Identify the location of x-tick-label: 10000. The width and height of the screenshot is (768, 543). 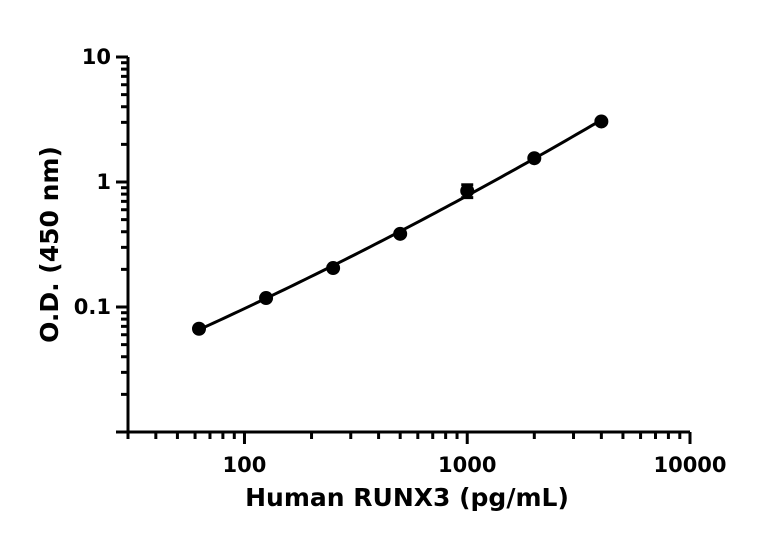
(689, 465).